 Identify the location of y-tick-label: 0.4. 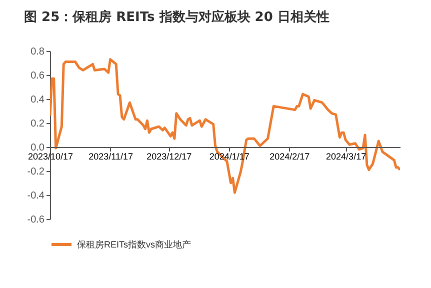
(37, 100).